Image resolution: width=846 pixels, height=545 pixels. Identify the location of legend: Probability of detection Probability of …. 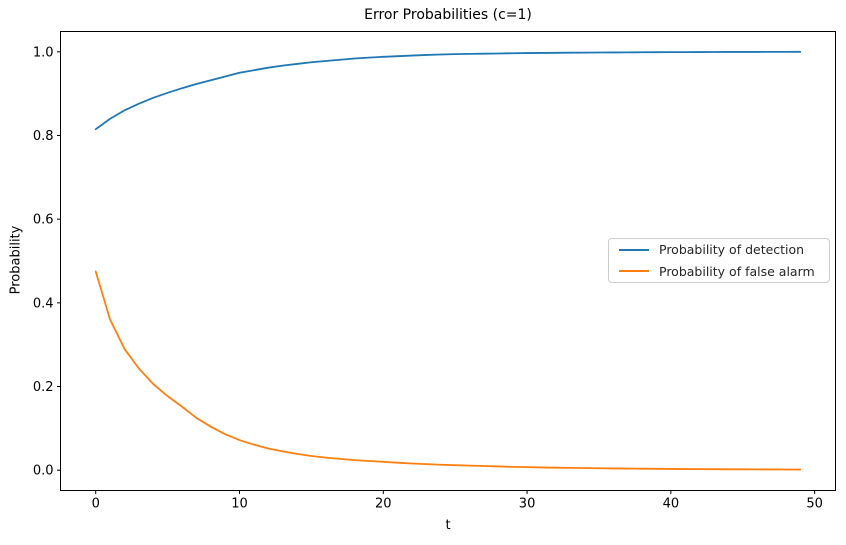
(719, 260).